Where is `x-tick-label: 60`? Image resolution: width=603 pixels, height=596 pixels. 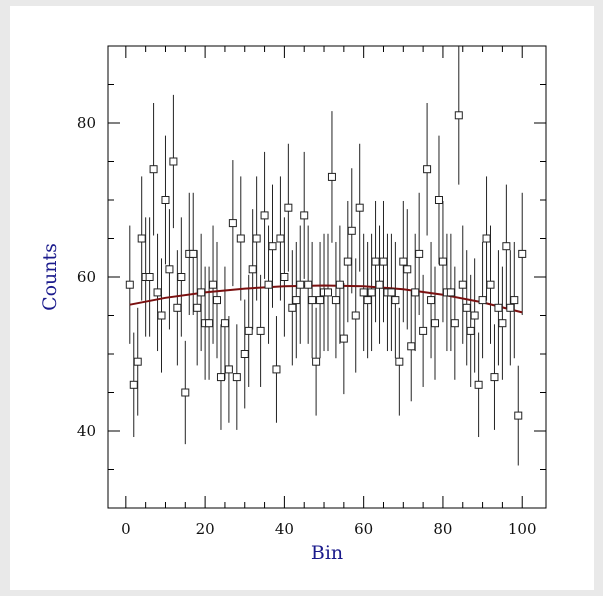
x-tick-label: 60 is located at coordinates (363, 529).